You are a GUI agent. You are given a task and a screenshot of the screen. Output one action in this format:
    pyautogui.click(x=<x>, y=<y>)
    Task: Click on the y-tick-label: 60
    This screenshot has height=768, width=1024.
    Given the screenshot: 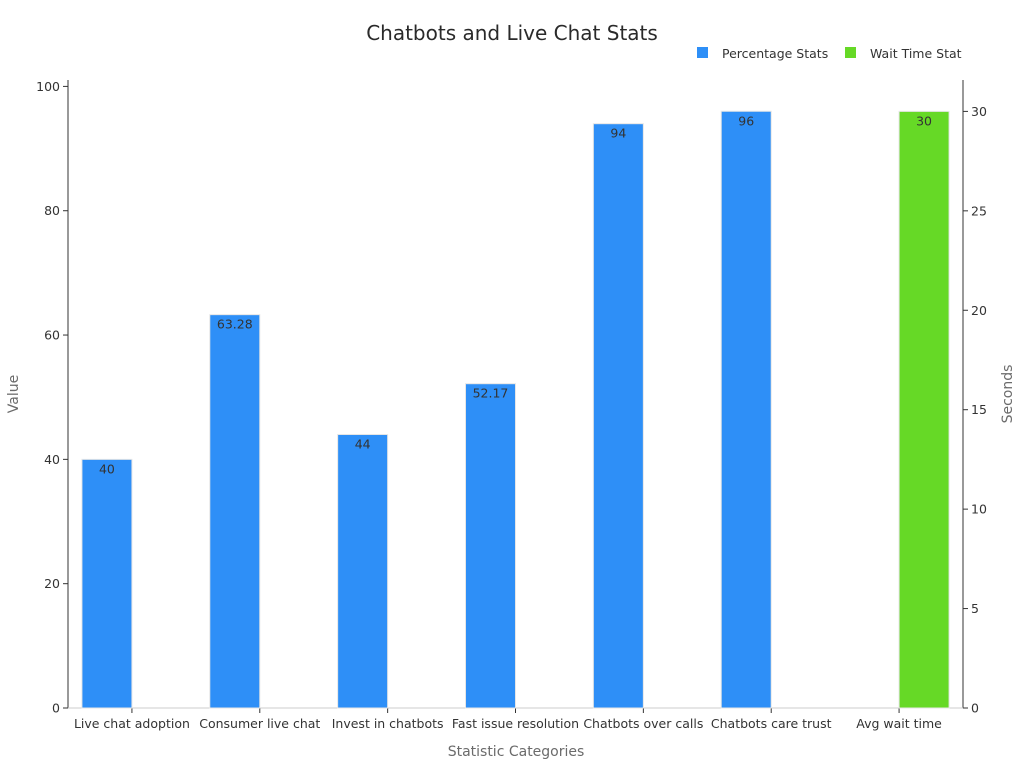 What is the action you would take?
    pyautogui.click(x=52, y=335)
    